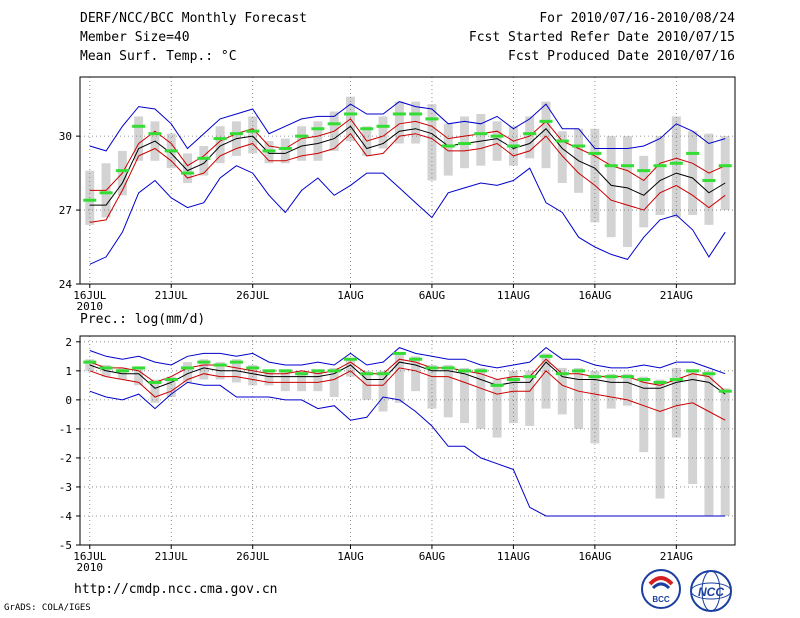 Image resolution: width=800 pixels, height=618 pixels. What do you see at coordinates (65, 458) in the screenshot?
I see `y-tick-label: -2` at bounding box center [65, 458].